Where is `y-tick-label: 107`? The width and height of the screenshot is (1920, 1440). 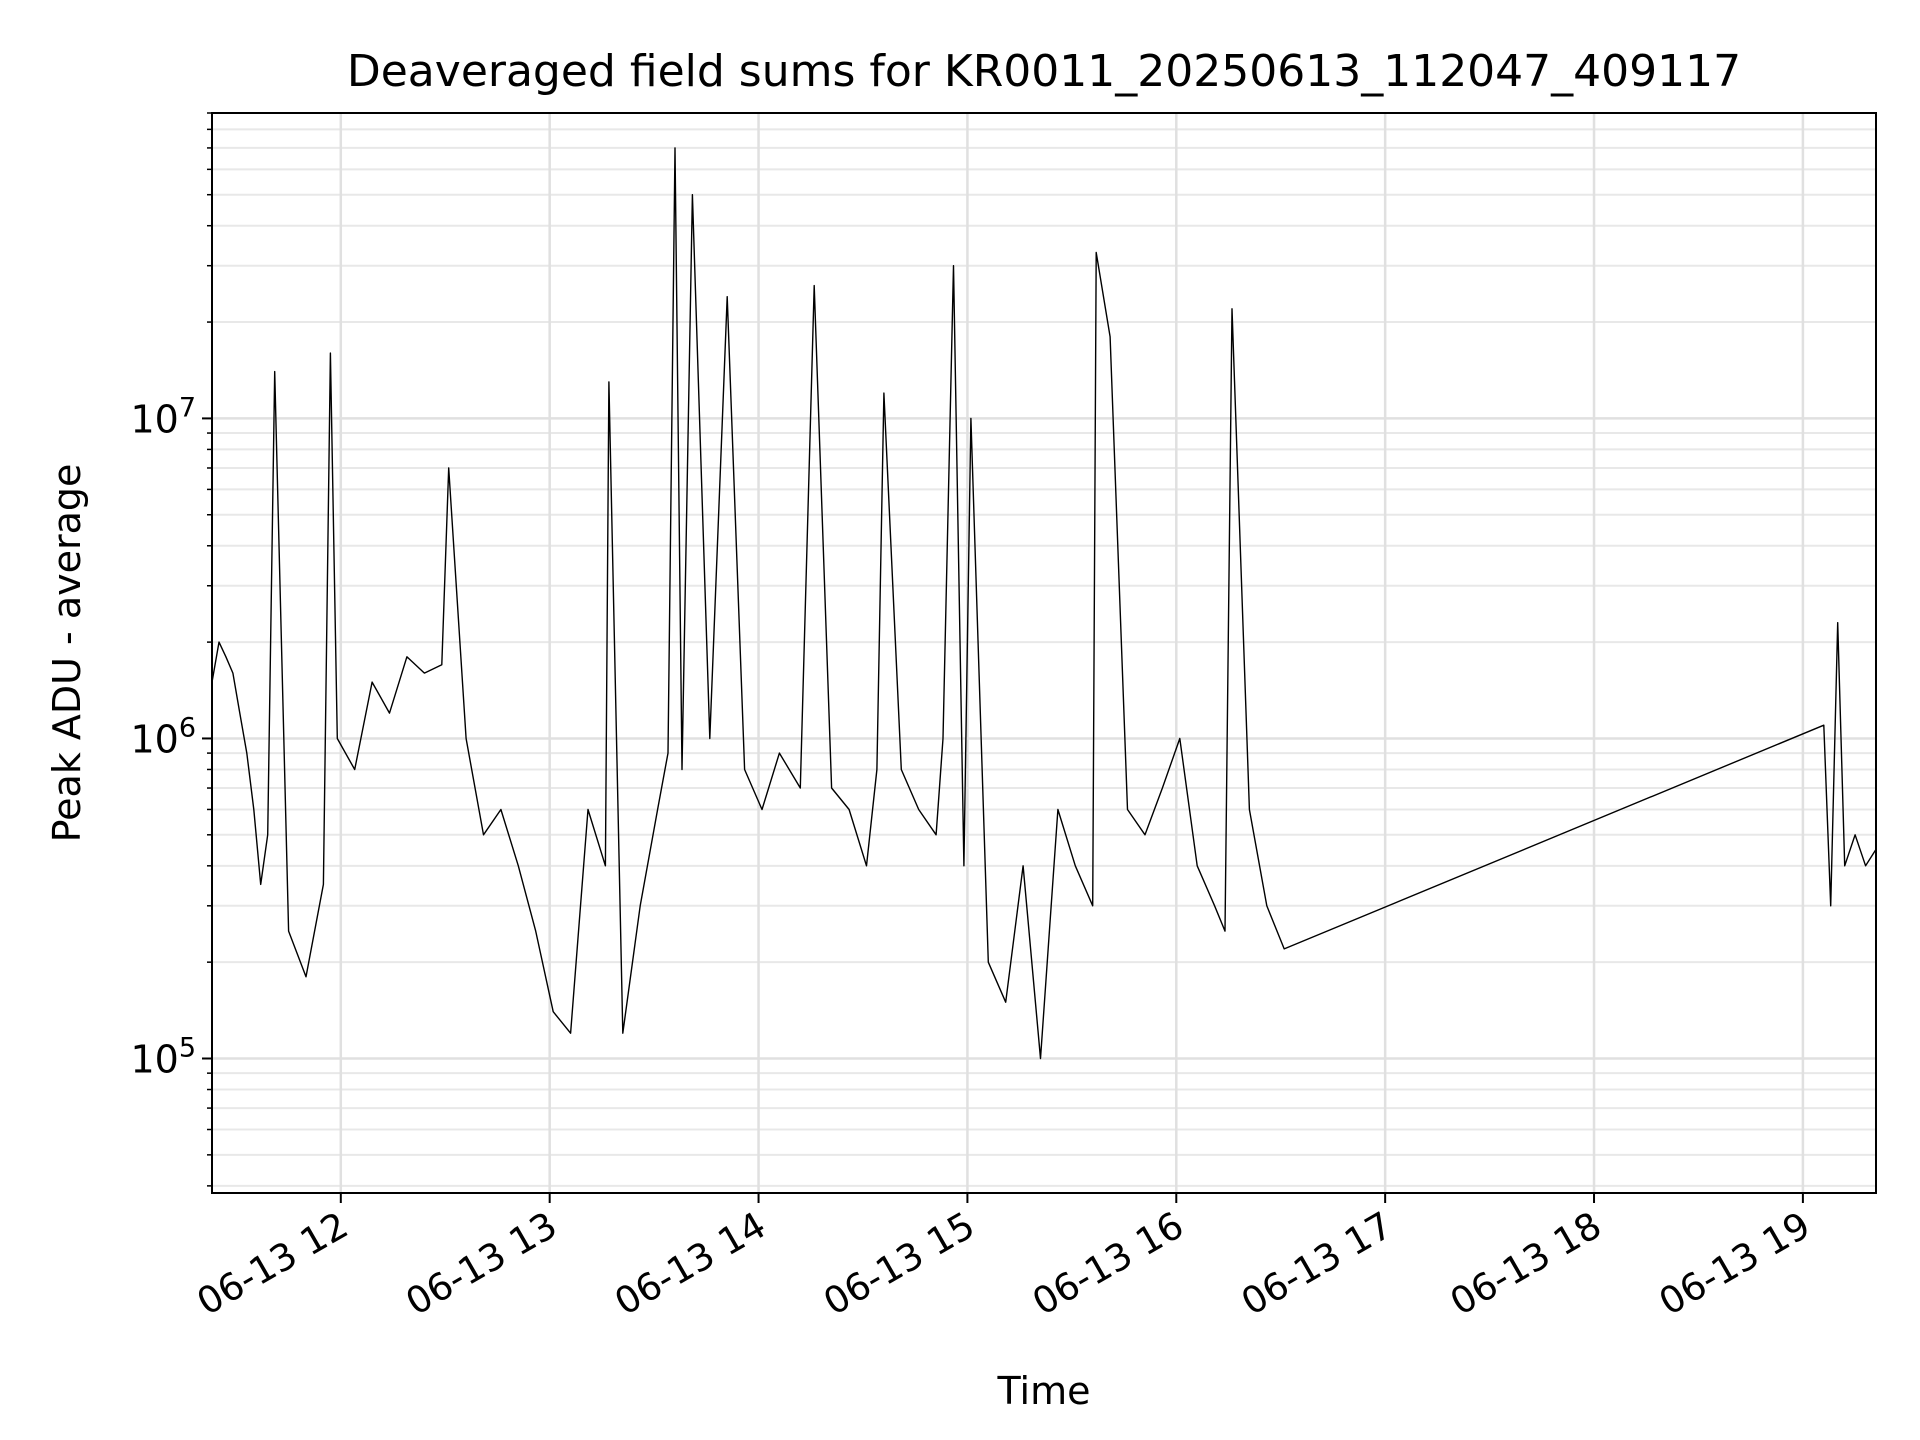 y-tick-label: 107 is located at coordinates (163, 416).